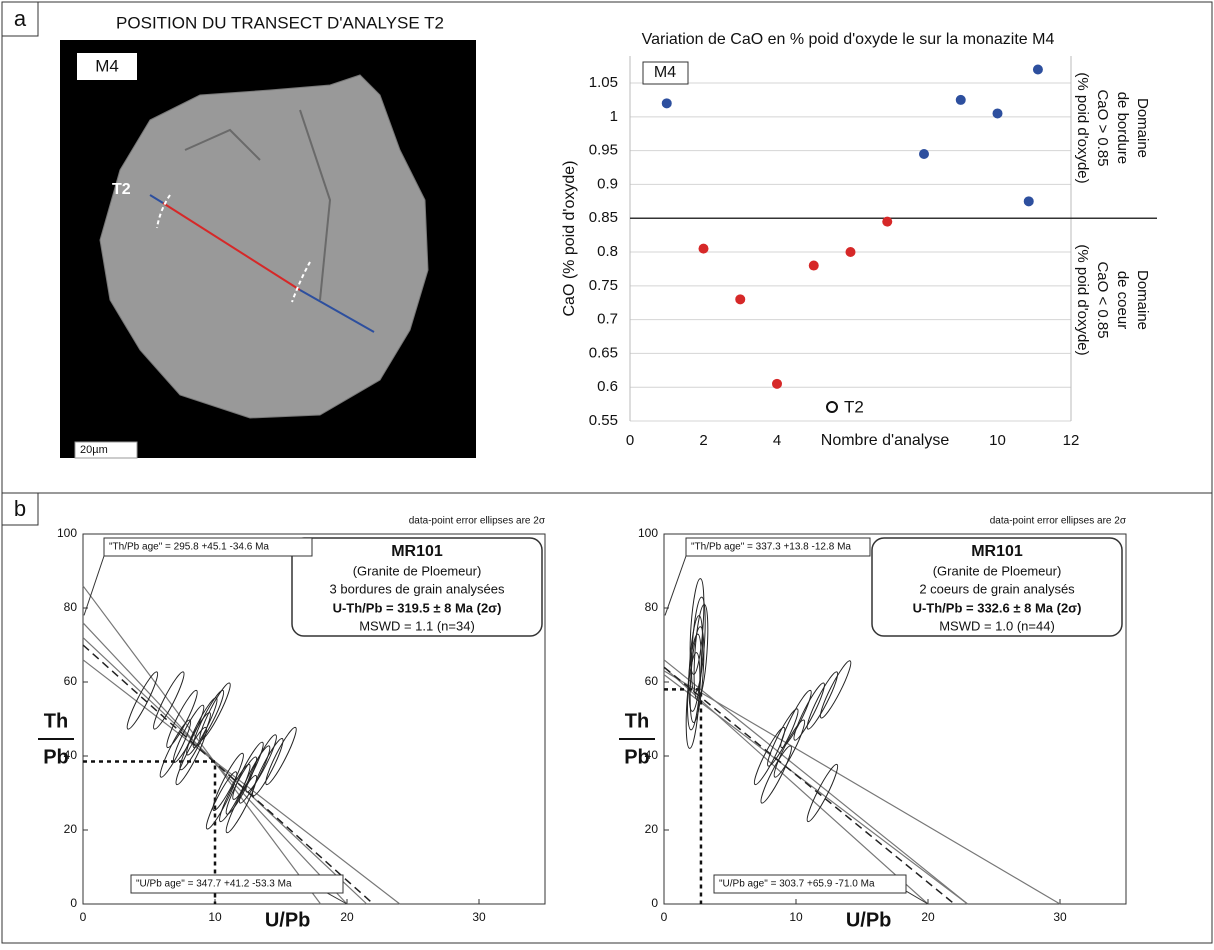 Image resolution: width=1214 pixels, height=950 pixels. Describe the element at coordinates (67, 533) in the screenshot. I see `y-tick-label: 100` at that location.